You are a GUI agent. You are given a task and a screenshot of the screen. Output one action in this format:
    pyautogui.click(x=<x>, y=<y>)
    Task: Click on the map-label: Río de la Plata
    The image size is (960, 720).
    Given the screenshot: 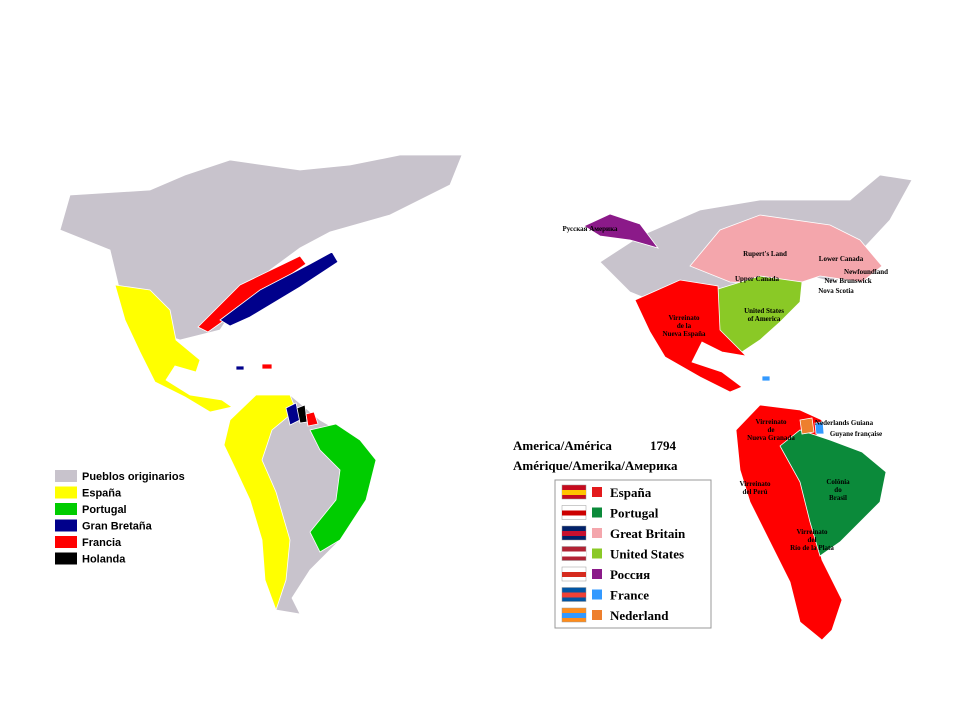 What is the action you would take?
    pyautogui.click(x=812, y=548)
    